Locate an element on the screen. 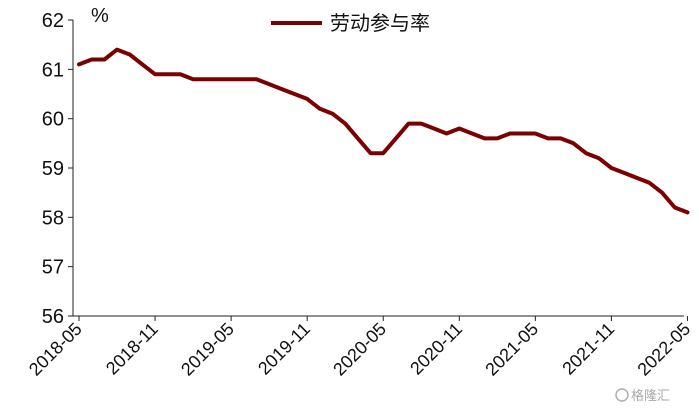 The width and height of the screenshot is (699, 408). x-tick-label: 2019-11 is located at coordinates (284, 349).